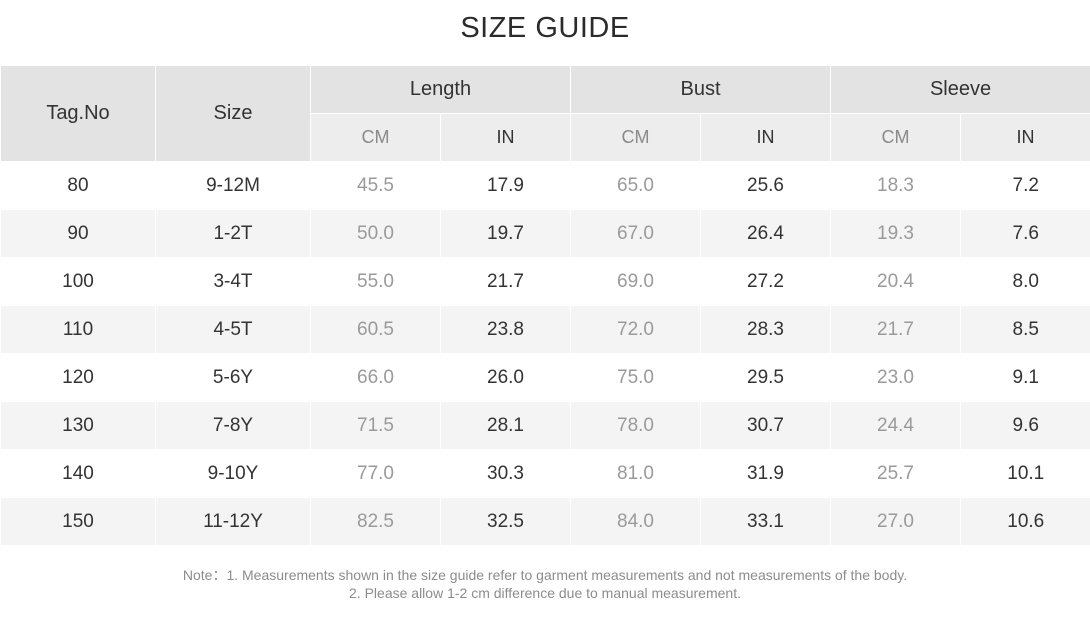  I want to click on header-bust-cm: CM, so click(636, 137).